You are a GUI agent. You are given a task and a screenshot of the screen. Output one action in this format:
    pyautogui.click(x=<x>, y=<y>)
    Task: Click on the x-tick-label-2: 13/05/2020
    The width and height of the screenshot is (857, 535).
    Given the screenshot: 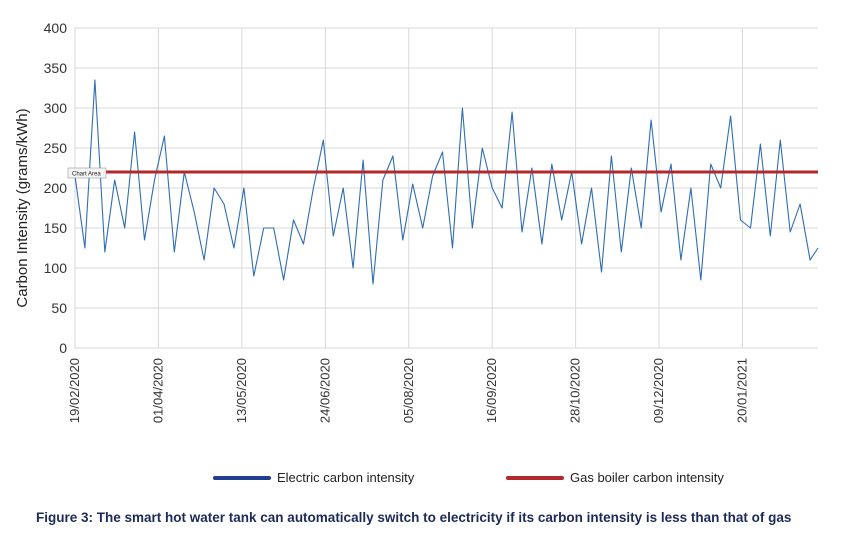 What is the action you would take?
    pyautogui.click(x=241, y=390)
    